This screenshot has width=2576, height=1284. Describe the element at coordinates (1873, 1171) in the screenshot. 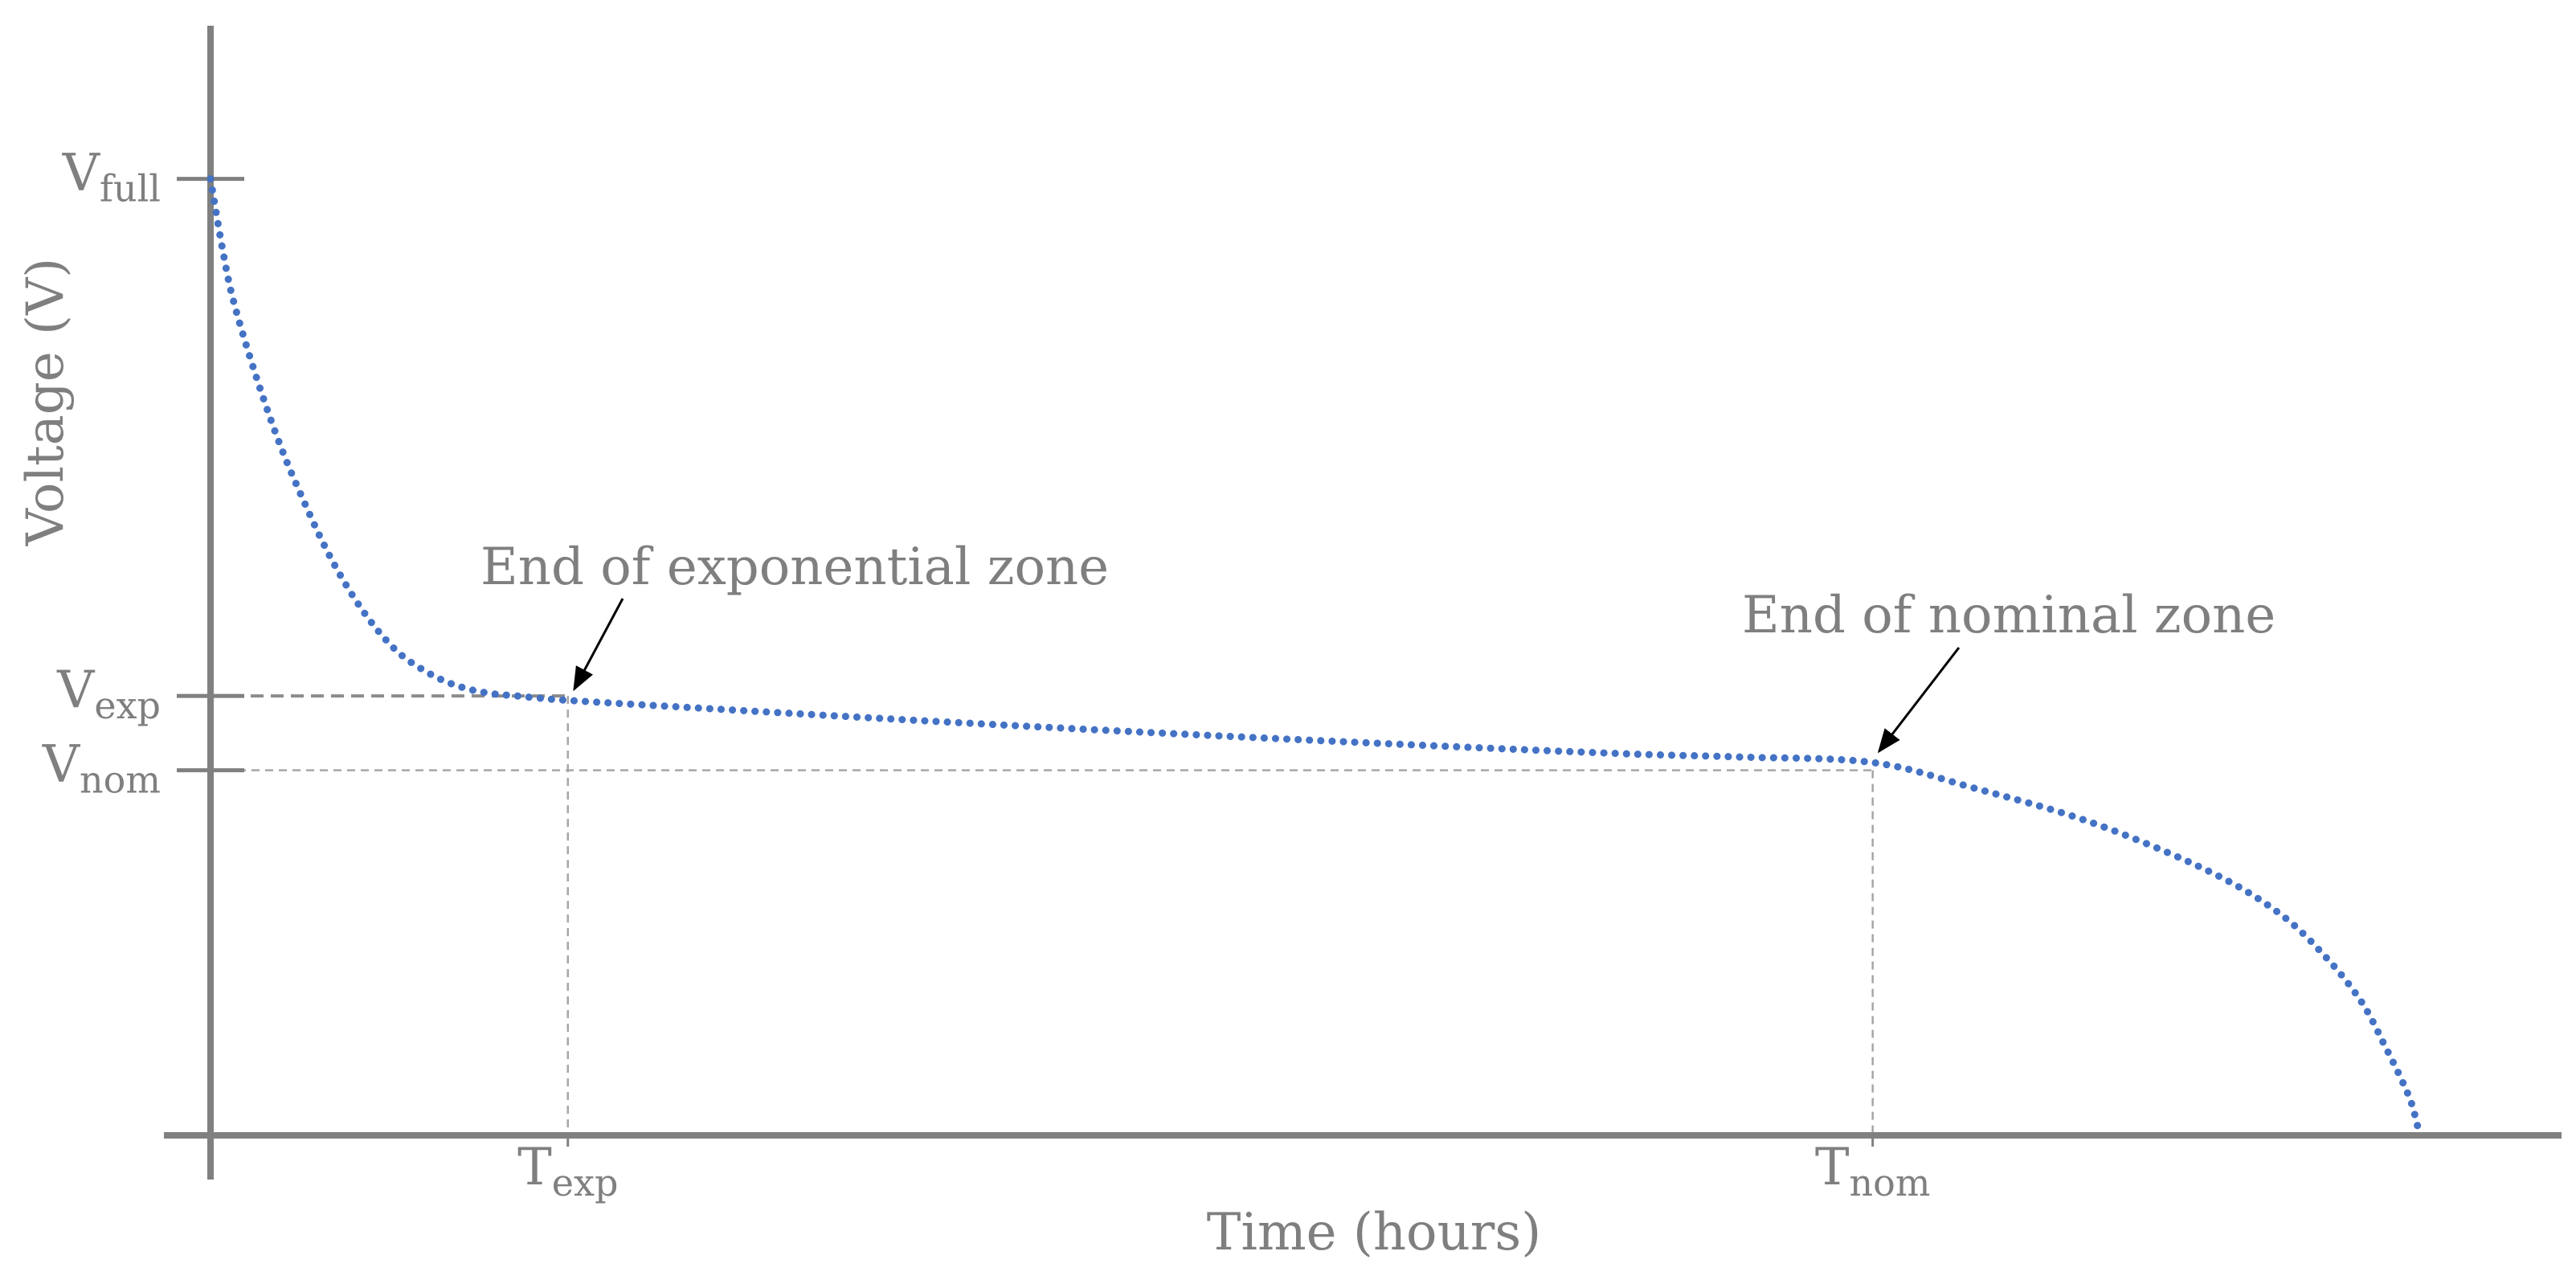

I see `x-tick-label-nom: Tnom` at that location.